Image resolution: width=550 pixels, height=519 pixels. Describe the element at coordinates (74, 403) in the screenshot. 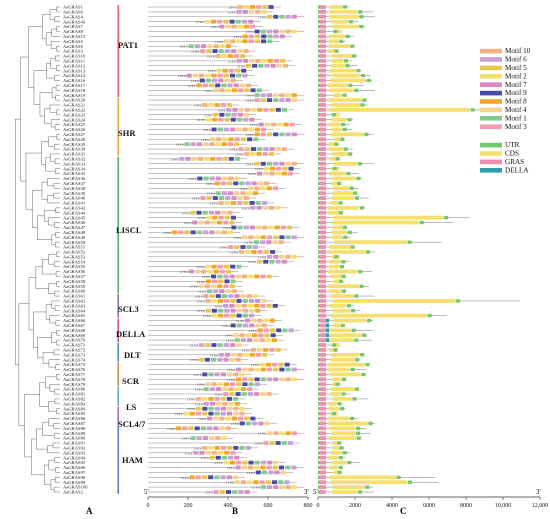

I see `gene-label: AaGRAS83` at that location.